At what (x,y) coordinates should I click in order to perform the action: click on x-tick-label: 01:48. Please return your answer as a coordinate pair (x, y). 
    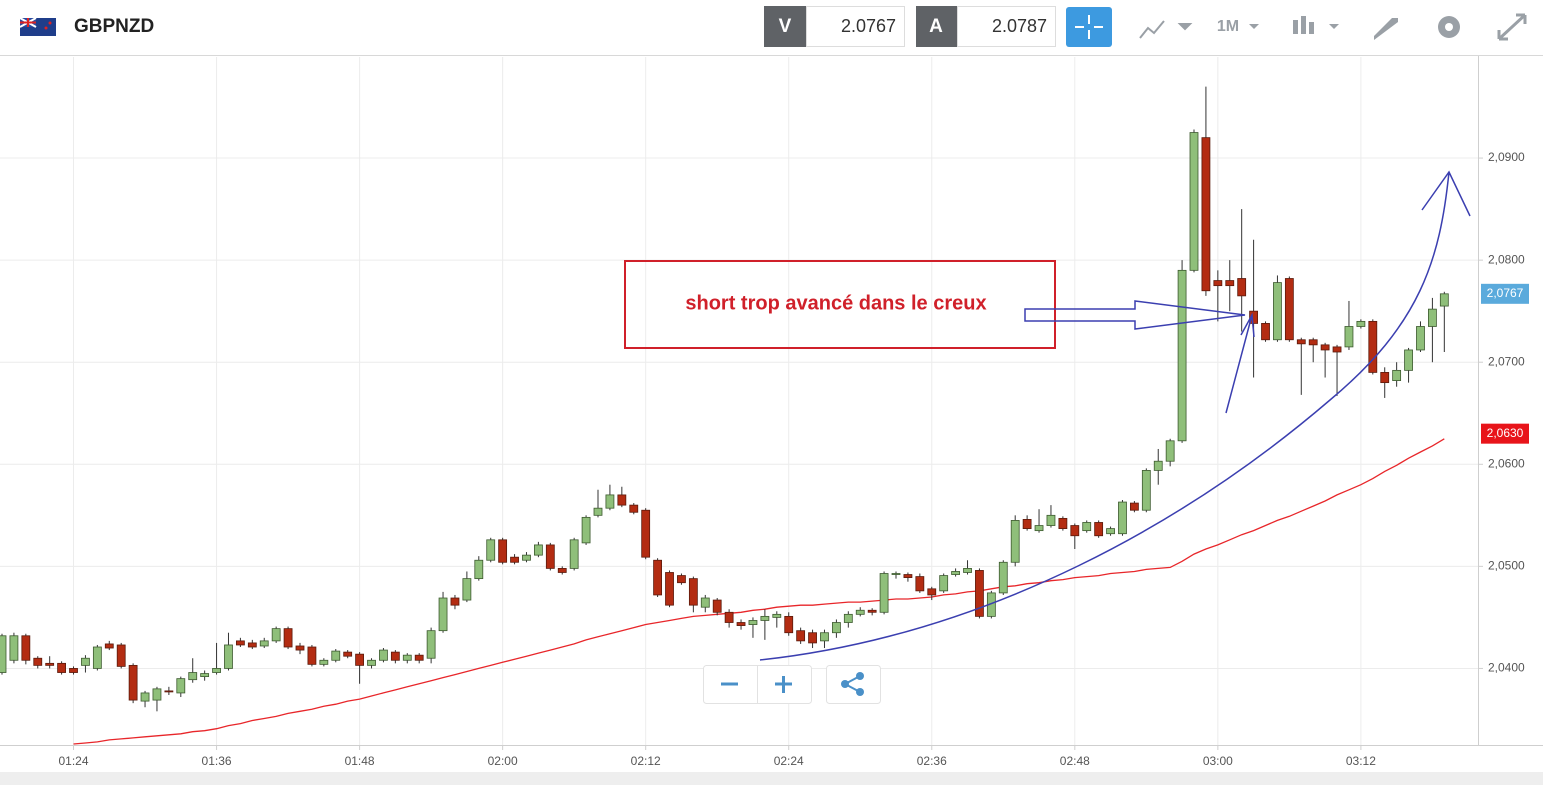
    Looking at the image, I should click on (360, 761).